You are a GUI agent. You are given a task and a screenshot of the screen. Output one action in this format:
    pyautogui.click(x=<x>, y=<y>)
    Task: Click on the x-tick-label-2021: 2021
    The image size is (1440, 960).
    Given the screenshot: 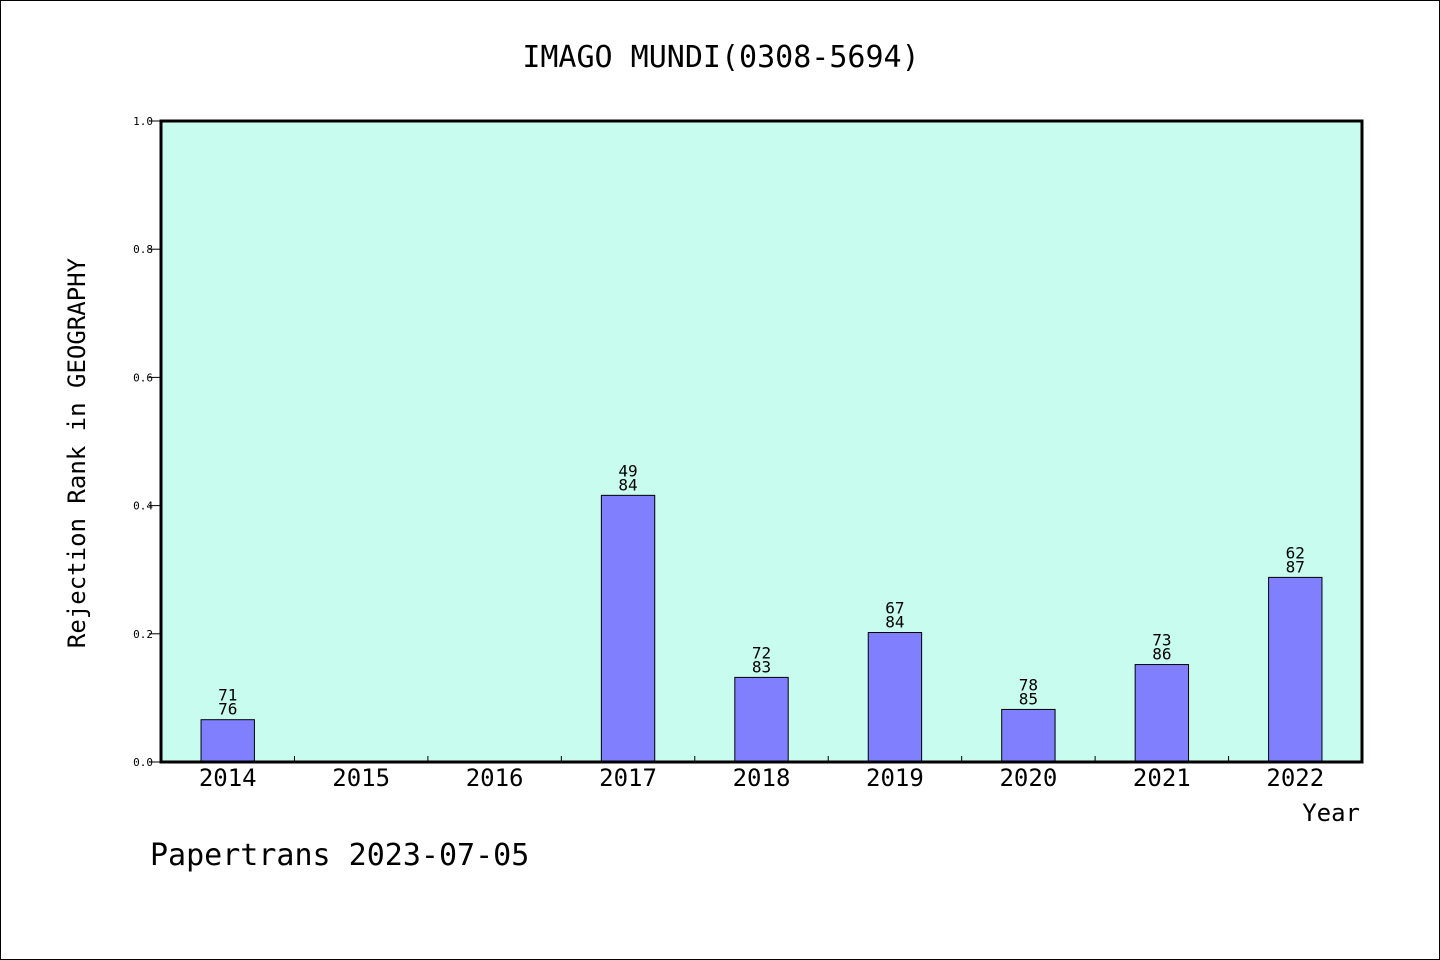 What is the action you would take?
    pyautogui.click(x=1162, y=778)
    